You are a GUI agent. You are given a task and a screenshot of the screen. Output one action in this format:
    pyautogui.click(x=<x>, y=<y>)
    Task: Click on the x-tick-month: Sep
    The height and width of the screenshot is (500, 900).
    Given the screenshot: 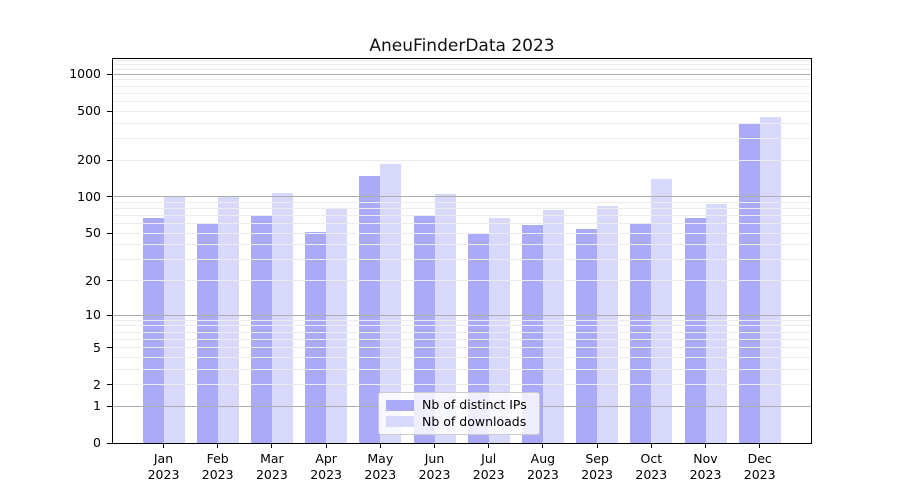 What is the action you would take?
    pyautogui.click(x=597, y=458)
    